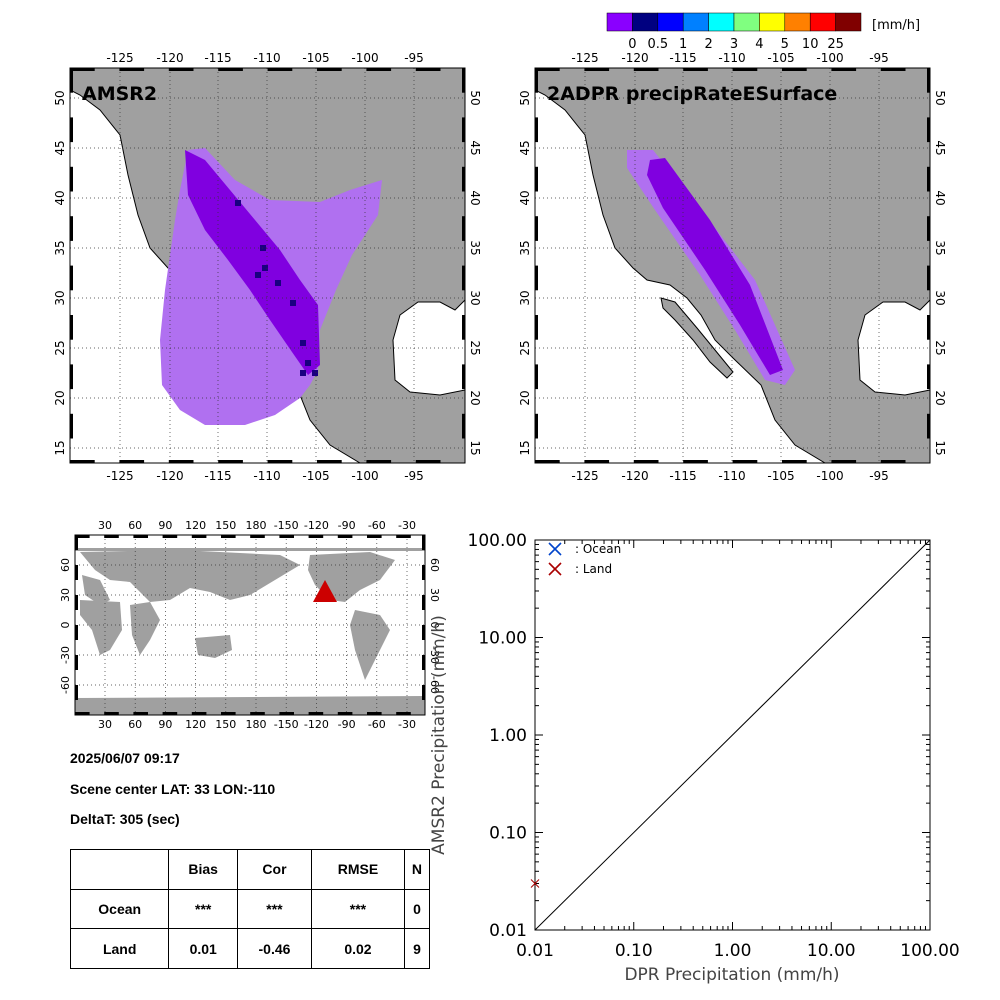  I want to click on data-point, so click(535, 883).